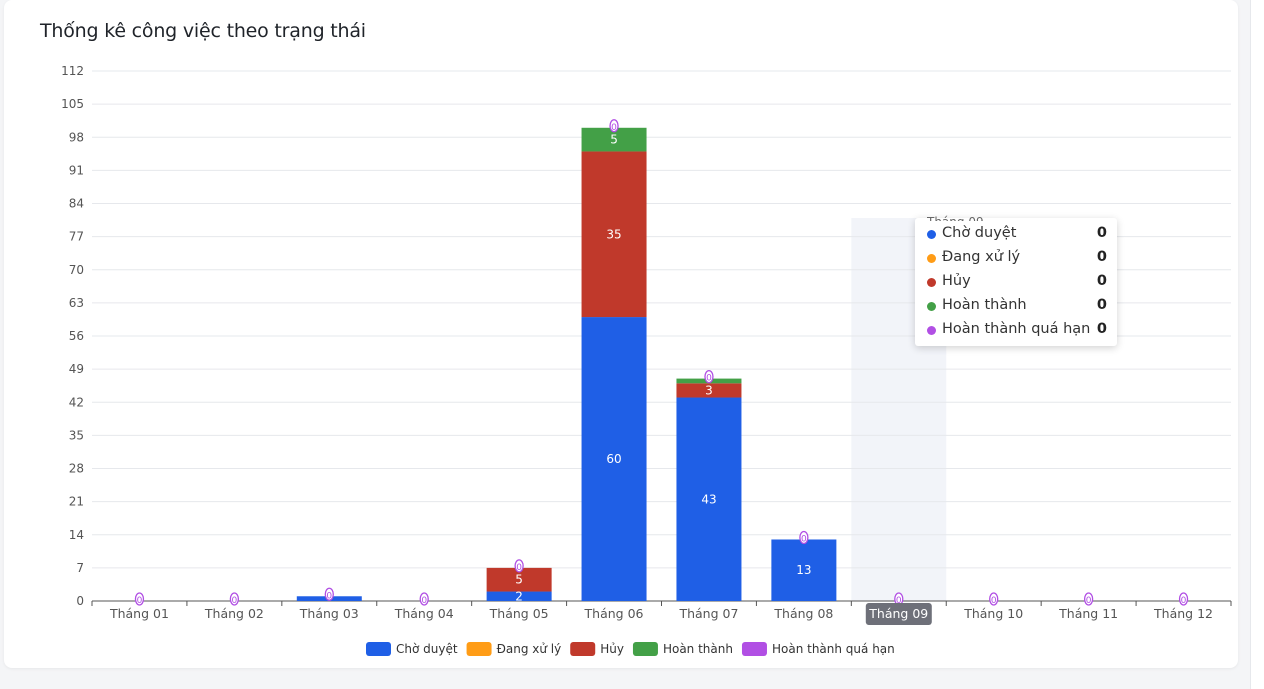 The width and height of the screenshot is (1264, 689). What do you see at coordinates (80, 601) in the screenshot?
I see `y-tick-label: 0` at bounding box center [80, 601].